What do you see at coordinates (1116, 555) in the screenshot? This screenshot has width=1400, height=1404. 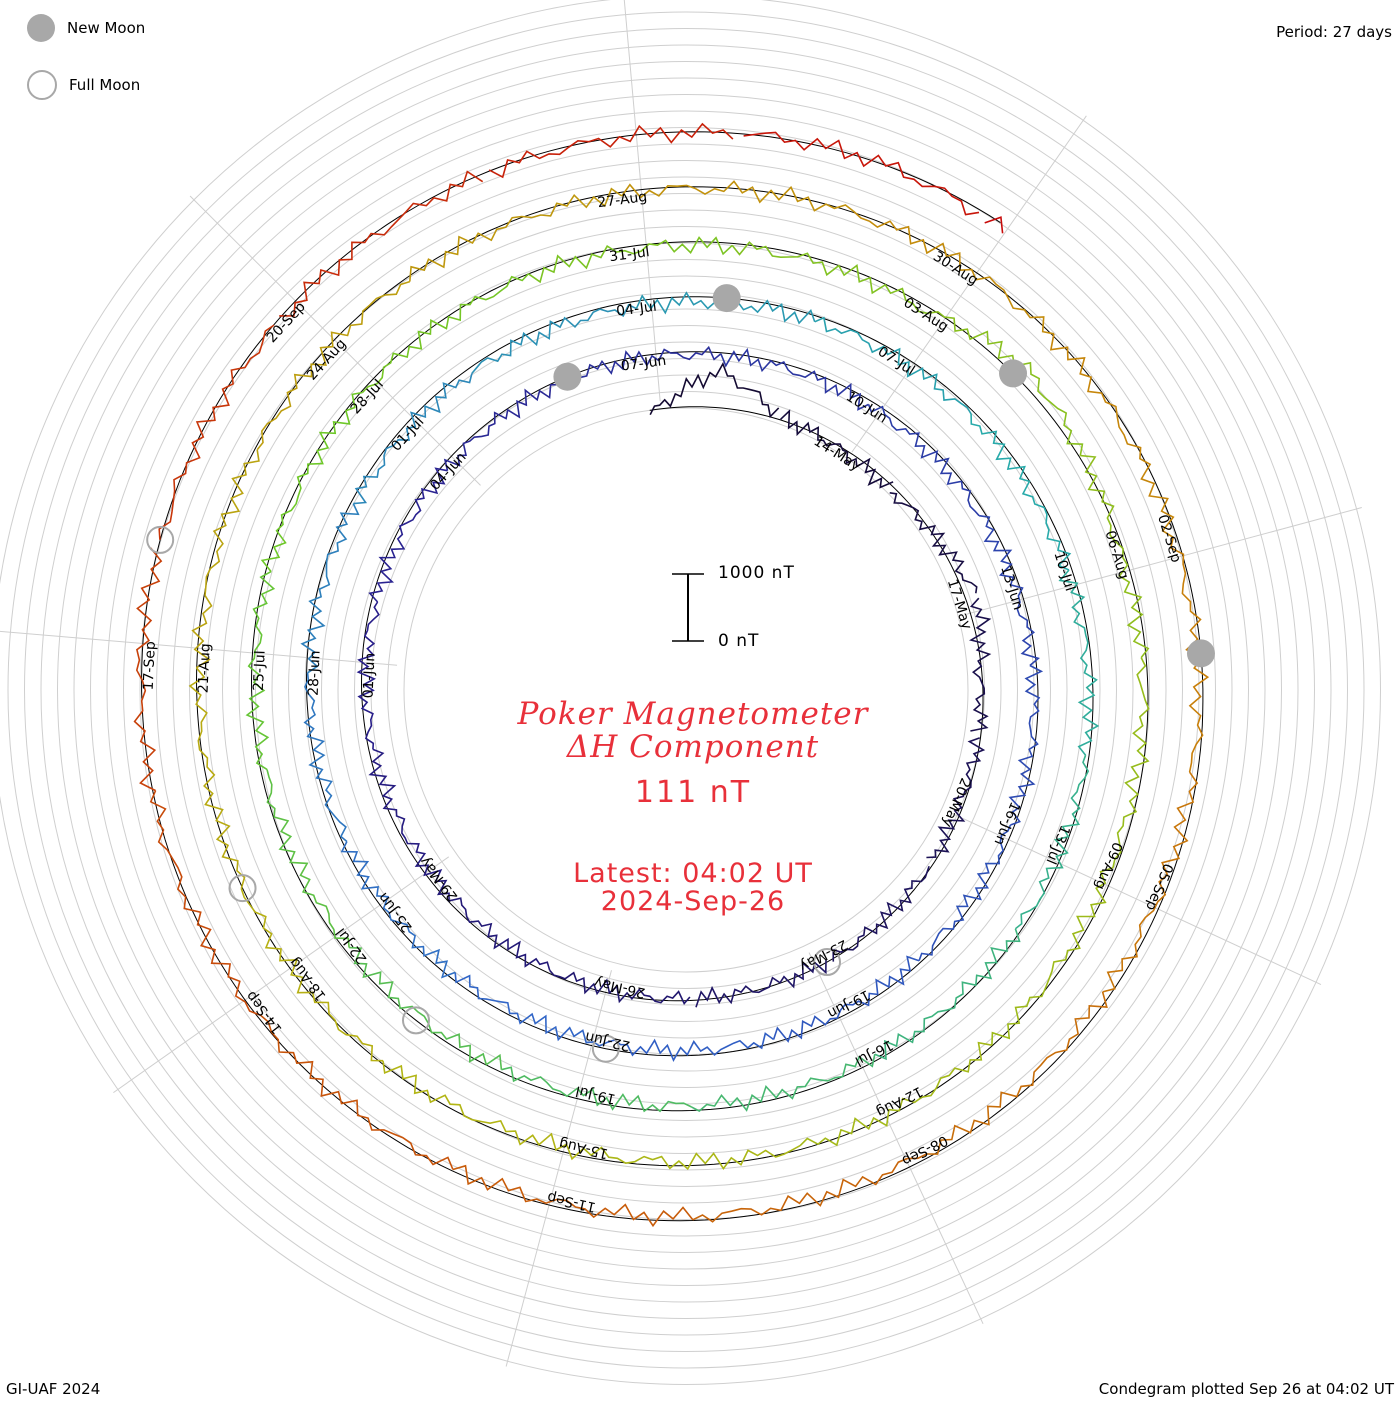 I see `tick-label: 06-Aug` at bounding box center [1116, 555].